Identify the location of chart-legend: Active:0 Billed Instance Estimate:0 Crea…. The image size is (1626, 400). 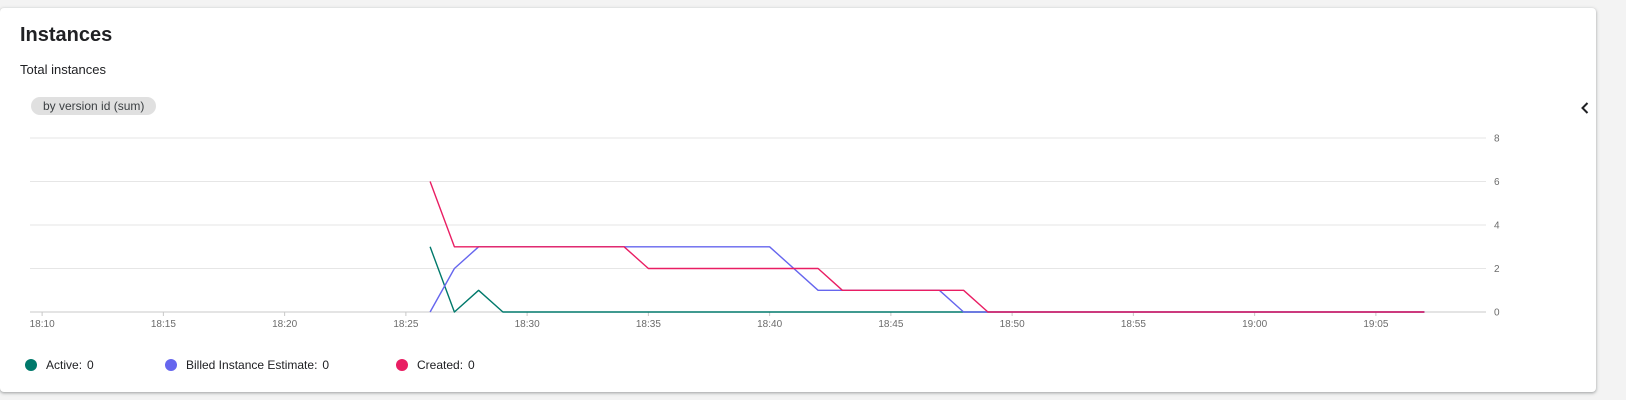
(250, 365).